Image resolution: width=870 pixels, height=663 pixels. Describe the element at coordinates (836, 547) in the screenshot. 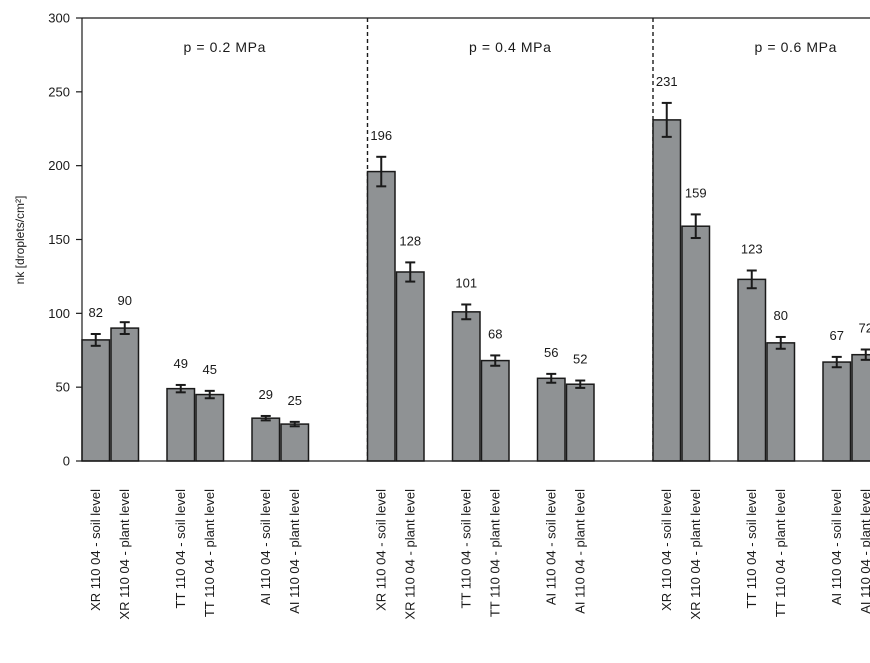

I see `category-label-g2-4: AI 110 04 - soil level` at that location.